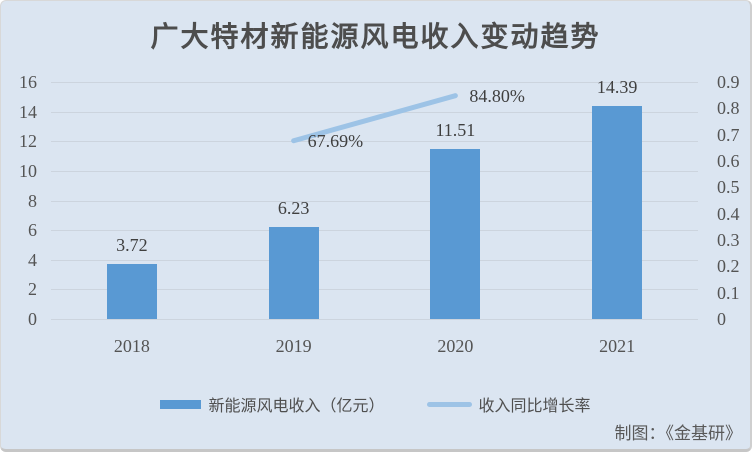 The image size is (752, 452). Describe the element at coordinates (455, 346) in the screenshot. I see `x-axis-label-2020: 2020` at that location.